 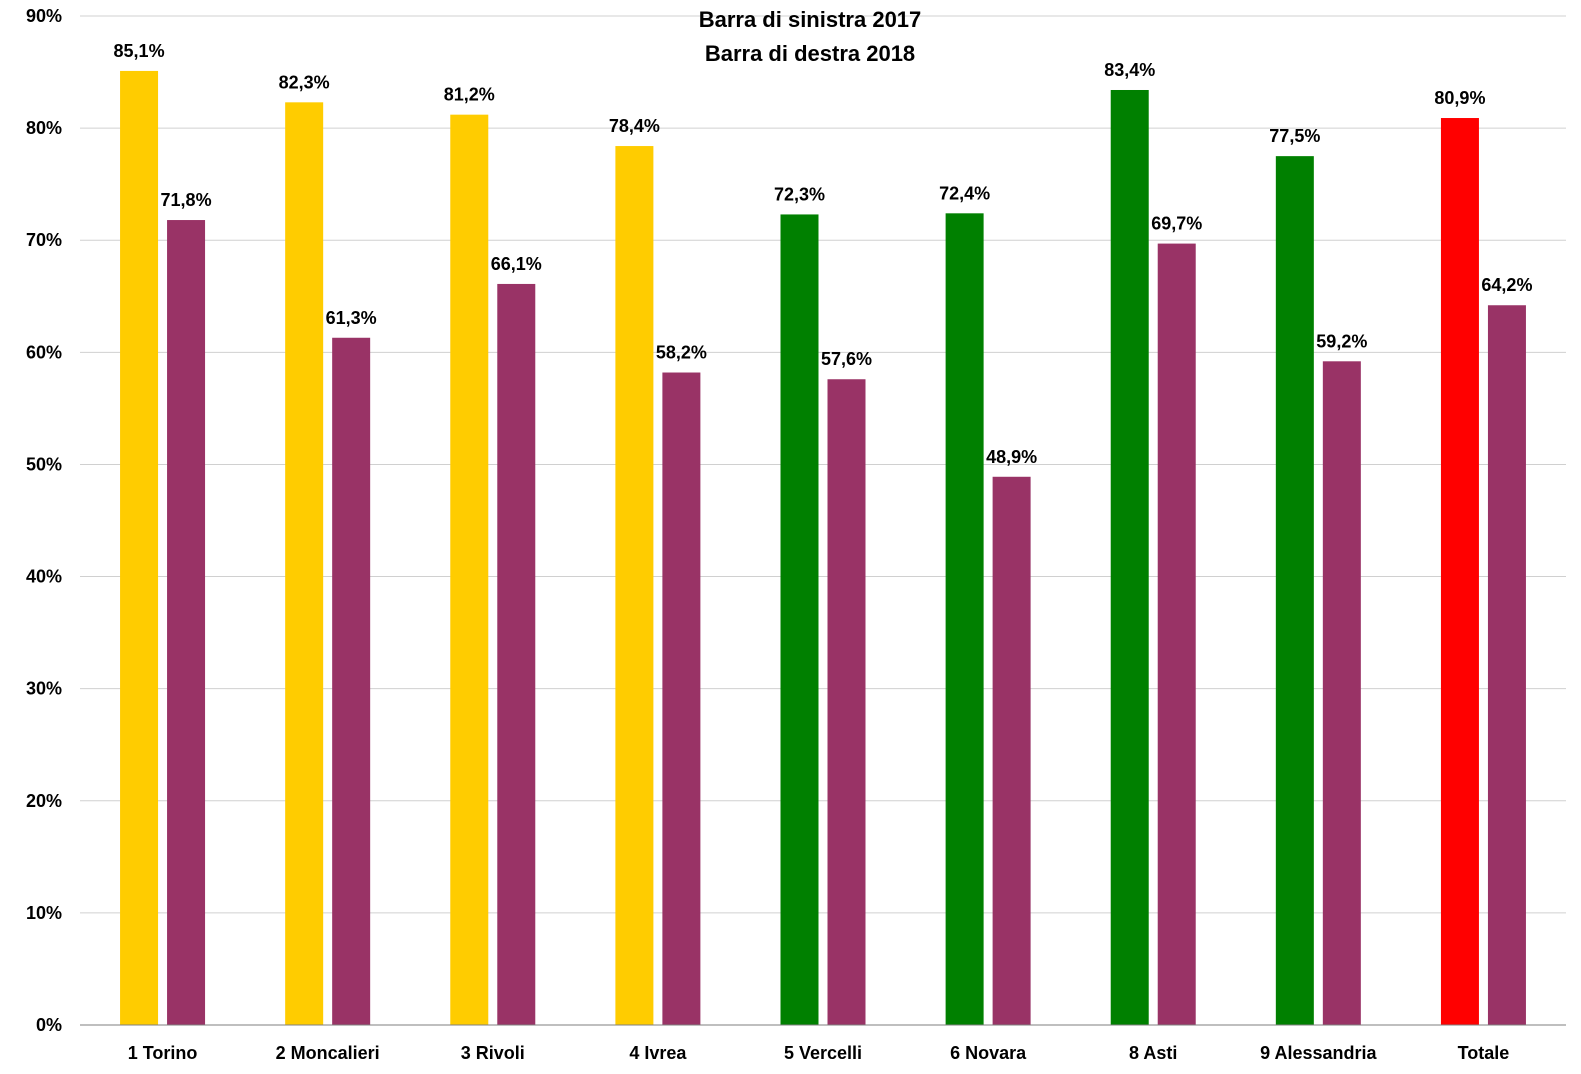 What do you see at coordinates (44, 240) in the screenshot?
I see `y-tick-label: 70%` at bounding box center [44, 240].